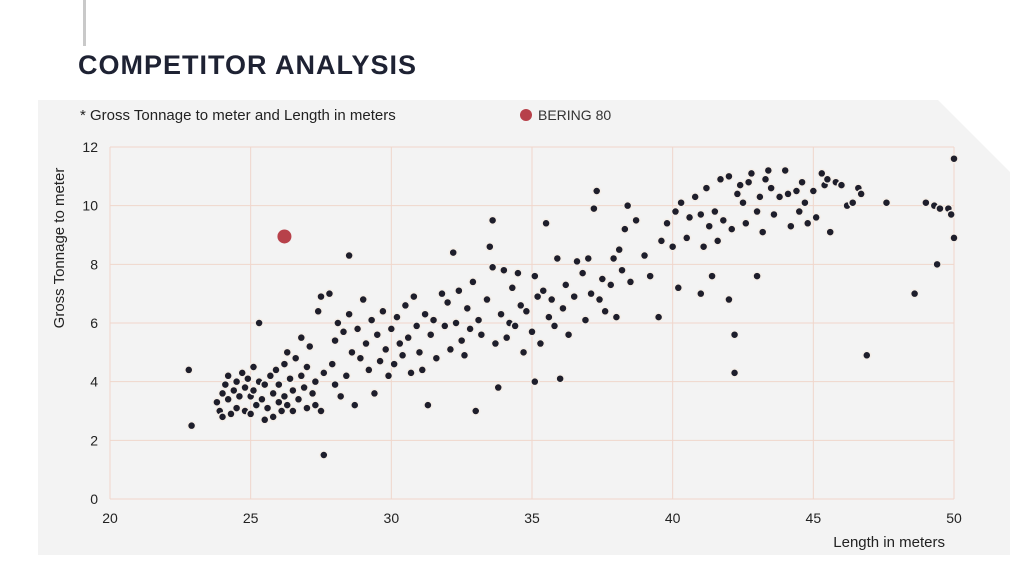 The width and height of the screenshot is (1024, 574). What do you see at coordinates (814, 518) in the screenshot?
I see `x-tick-label: 45` at bounding box center [814, 518].